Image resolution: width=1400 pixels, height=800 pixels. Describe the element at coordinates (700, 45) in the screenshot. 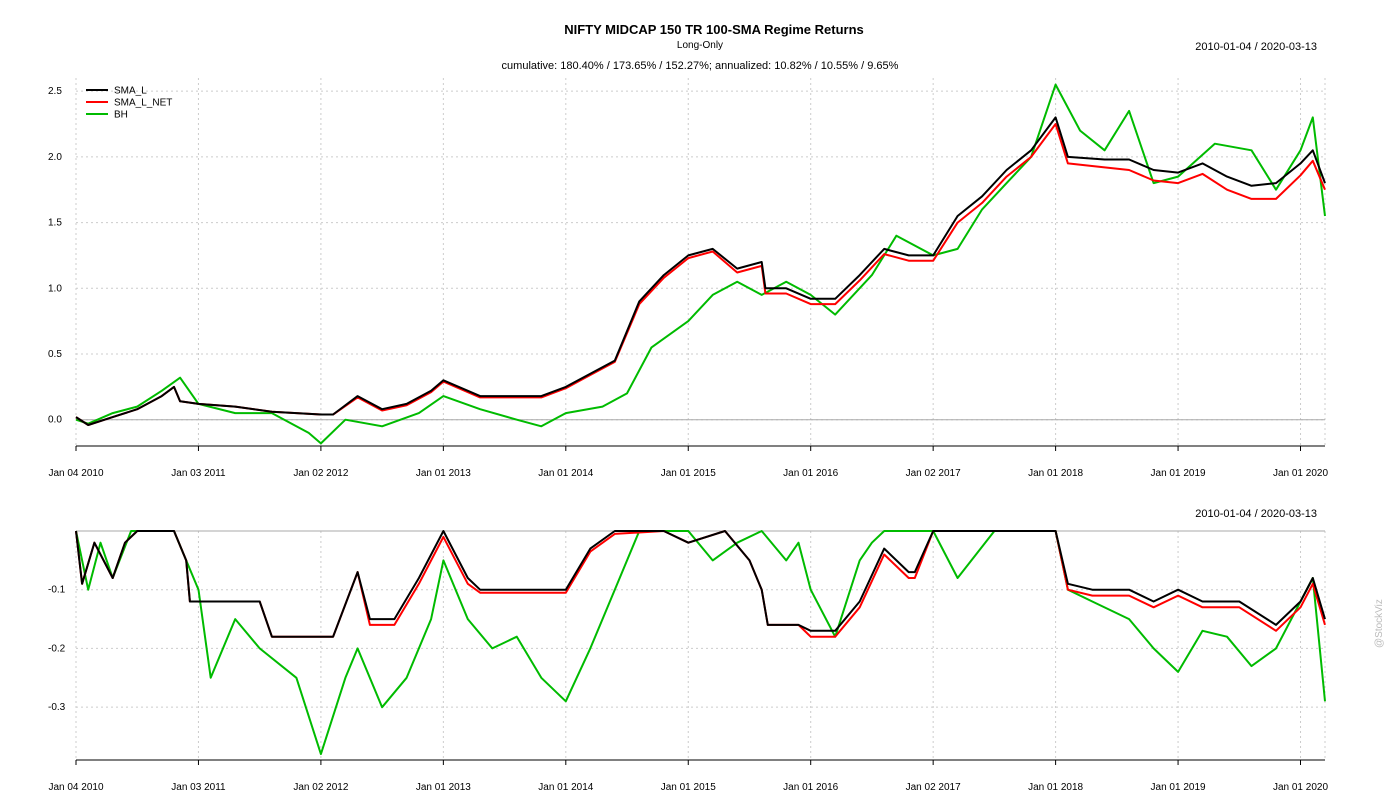

I see `chart-subtitle: Long-Only` at that location.